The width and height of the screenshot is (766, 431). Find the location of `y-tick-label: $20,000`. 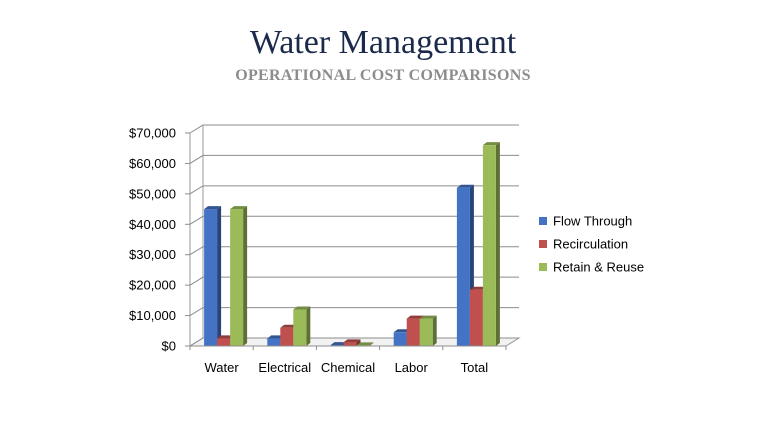

y-tick-label: $20,000 is located at coordinates (152, 285).